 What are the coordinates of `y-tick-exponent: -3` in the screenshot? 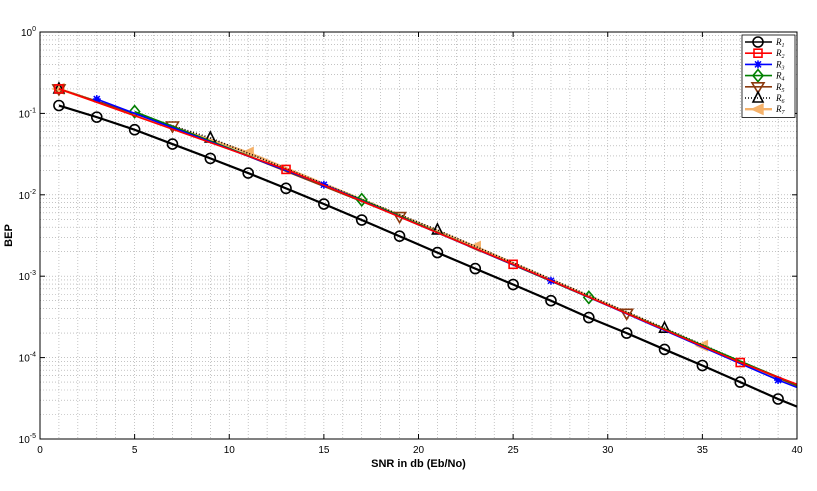 It's located at (33, 273).